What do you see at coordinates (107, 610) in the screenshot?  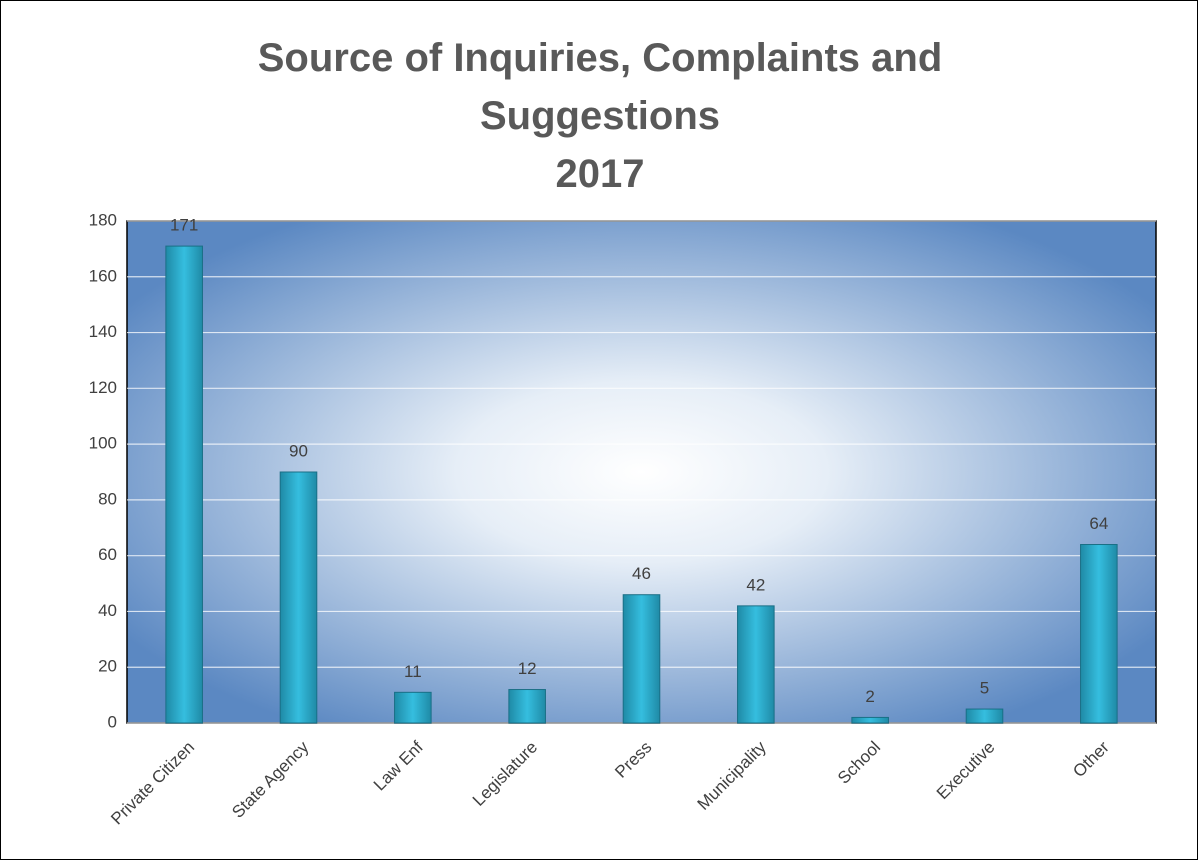 I see `y-tick-label: 40` at bounding box center [107, 610].